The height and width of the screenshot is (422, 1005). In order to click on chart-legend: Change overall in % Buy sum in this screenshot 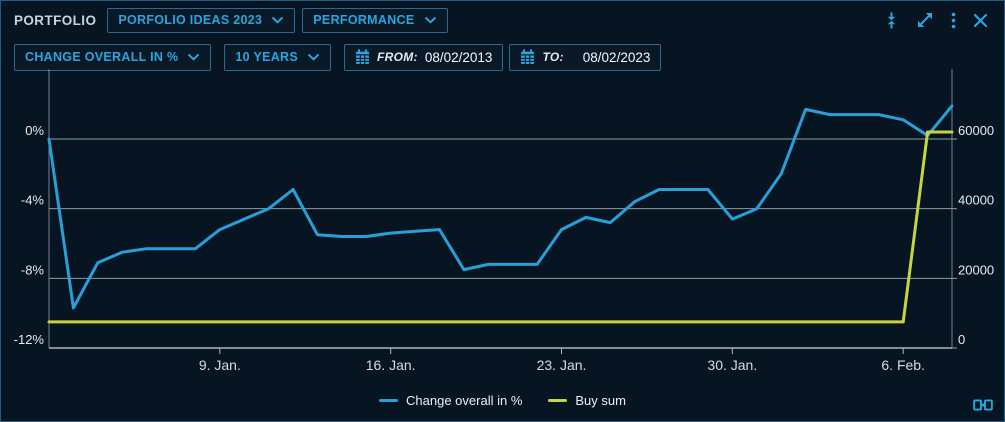, I will do `click(502, 400)`.